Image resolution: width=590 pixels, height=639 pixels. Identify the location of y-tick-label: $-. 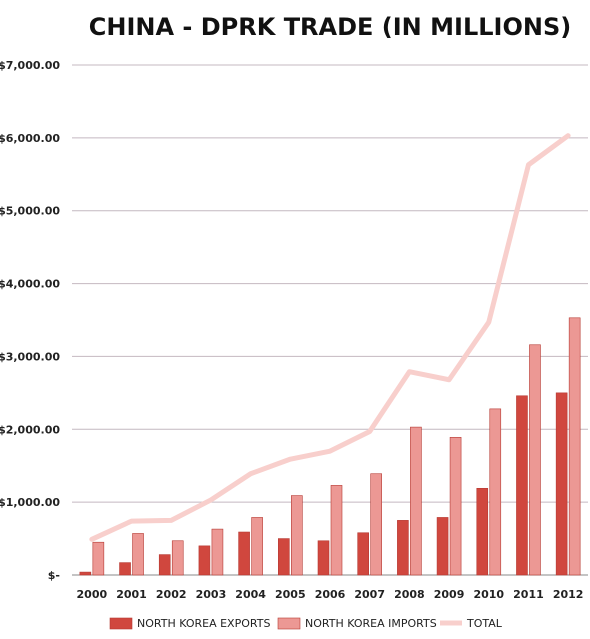
(54, 575).